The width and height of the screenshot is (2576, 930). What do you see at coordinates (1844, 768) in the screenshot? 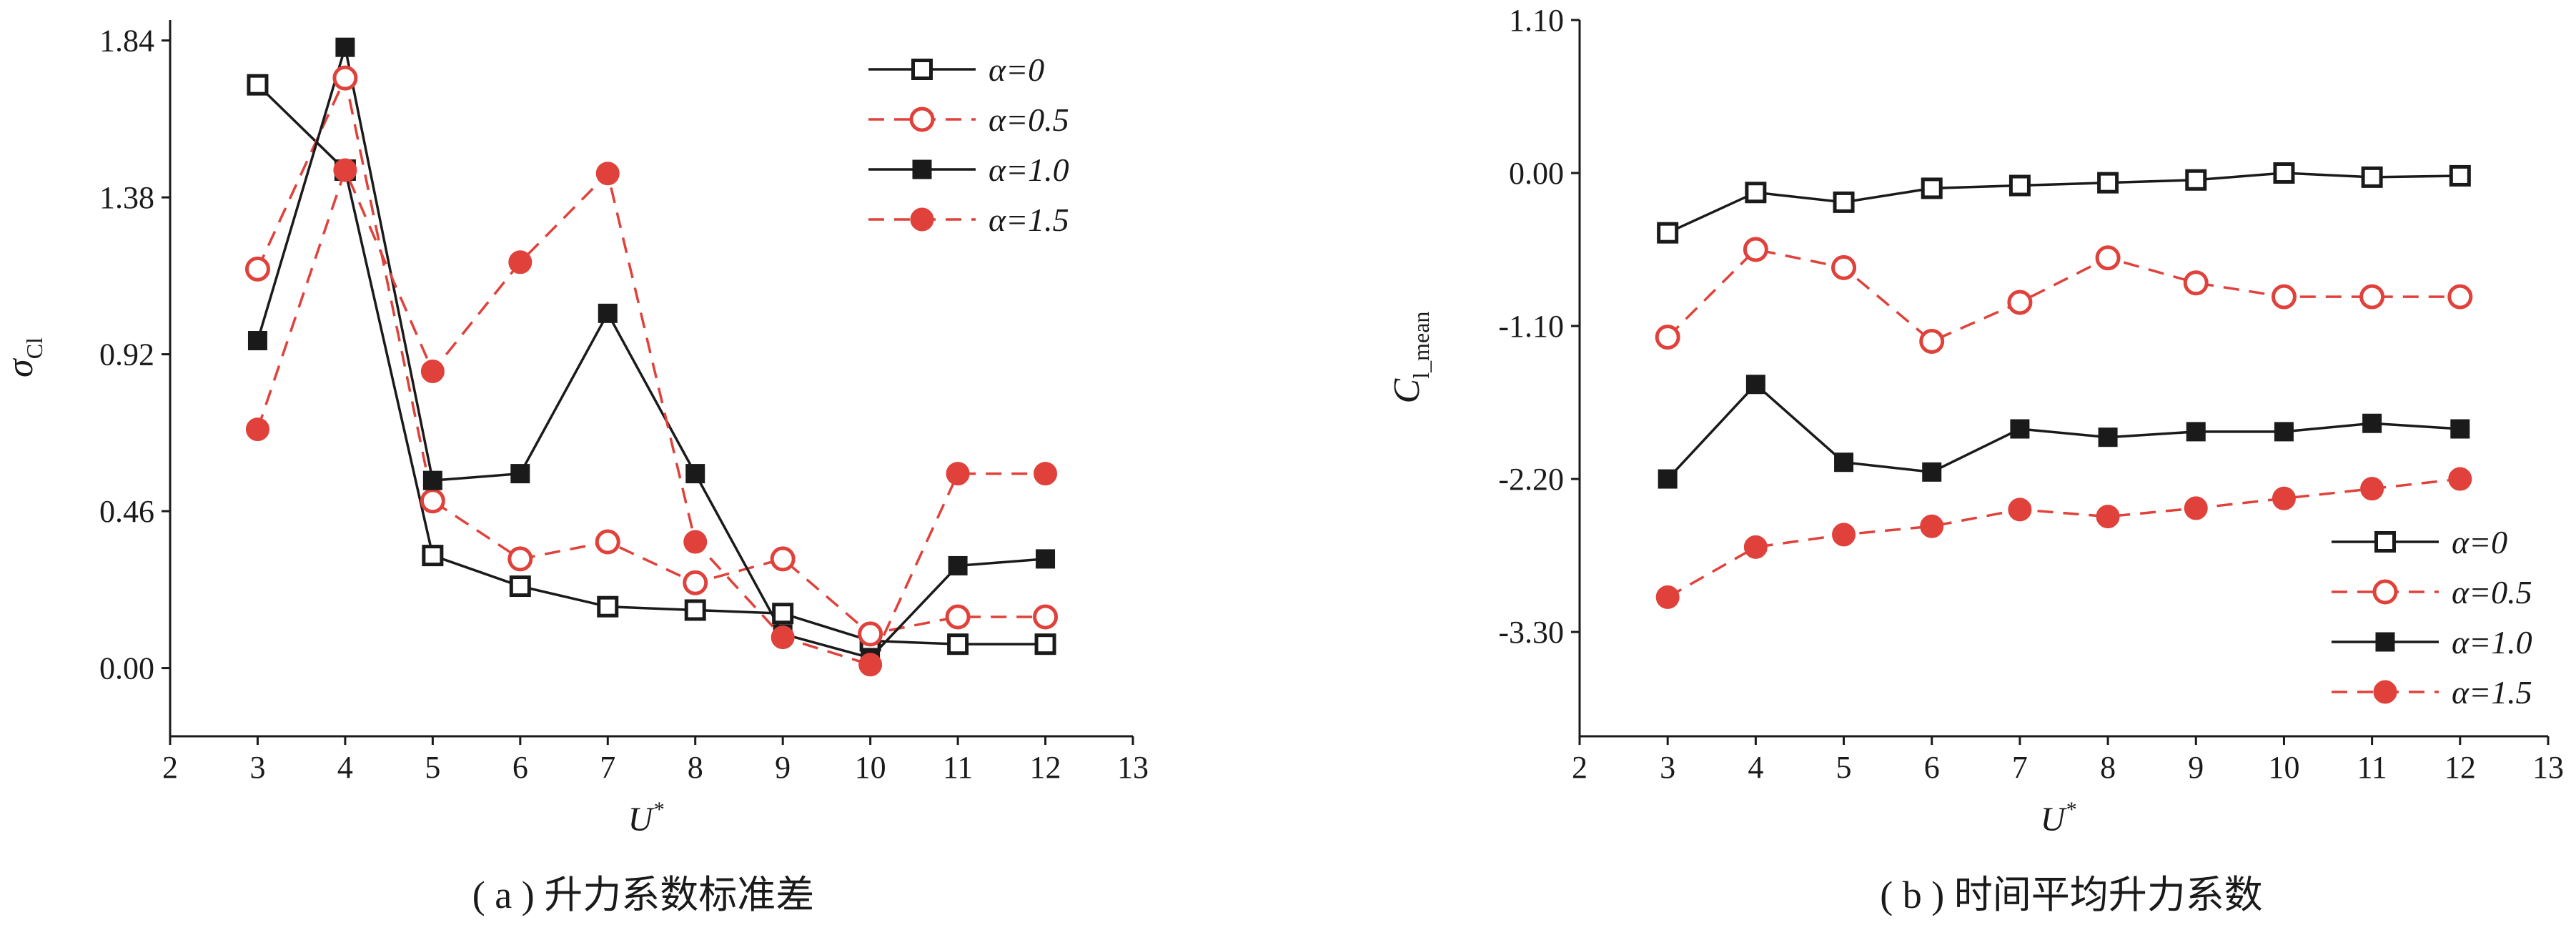
I see `x-tick-label: 5` at bounding box center [1844, 768].